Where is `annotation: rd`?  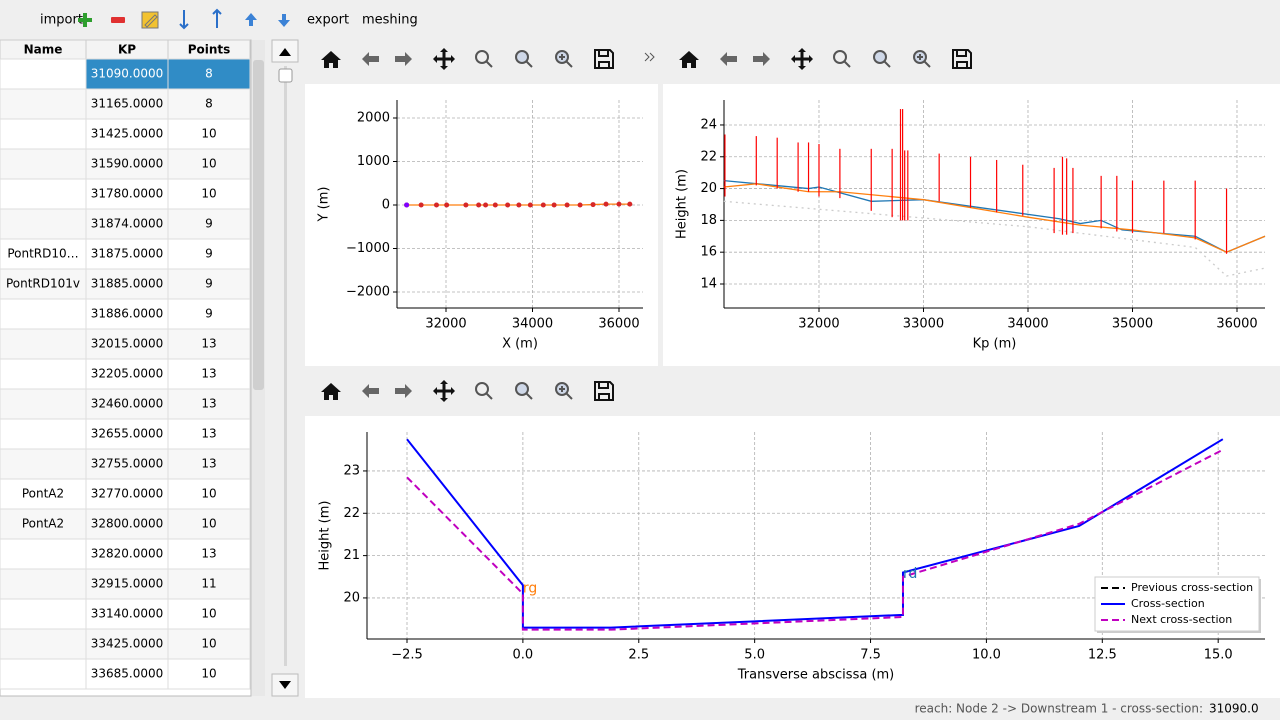 annotation: rd is located at coordinates (910, 574).